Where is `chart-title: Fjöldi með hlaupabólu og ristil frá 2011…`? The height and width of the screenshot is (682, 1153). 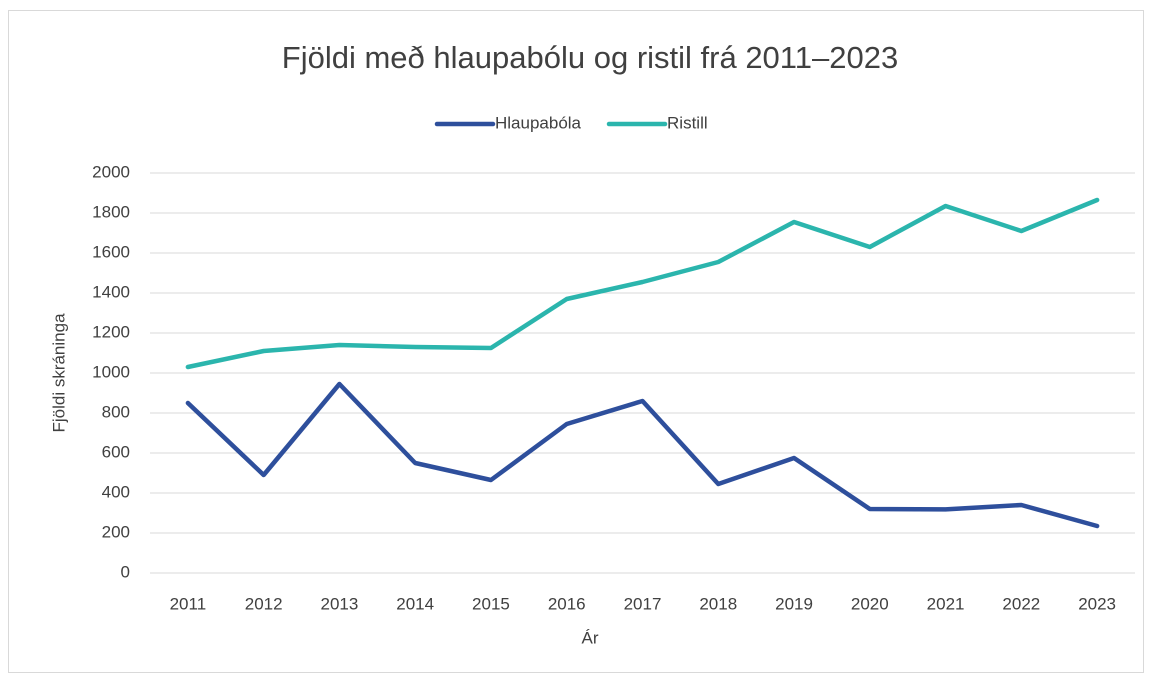 chart-title: Fjöldi með hlaupabólu og ristil frá 2011… is located at coordinates (590, 57).